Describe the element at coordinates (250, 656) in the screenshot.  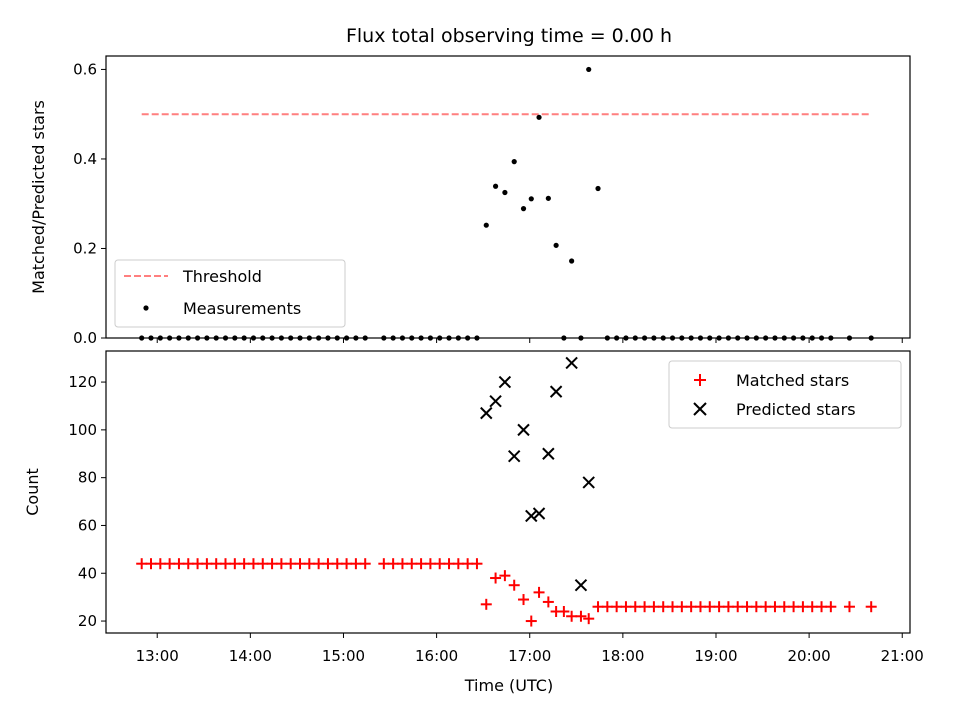
I see `x-tick-label: 14:00` at that location.